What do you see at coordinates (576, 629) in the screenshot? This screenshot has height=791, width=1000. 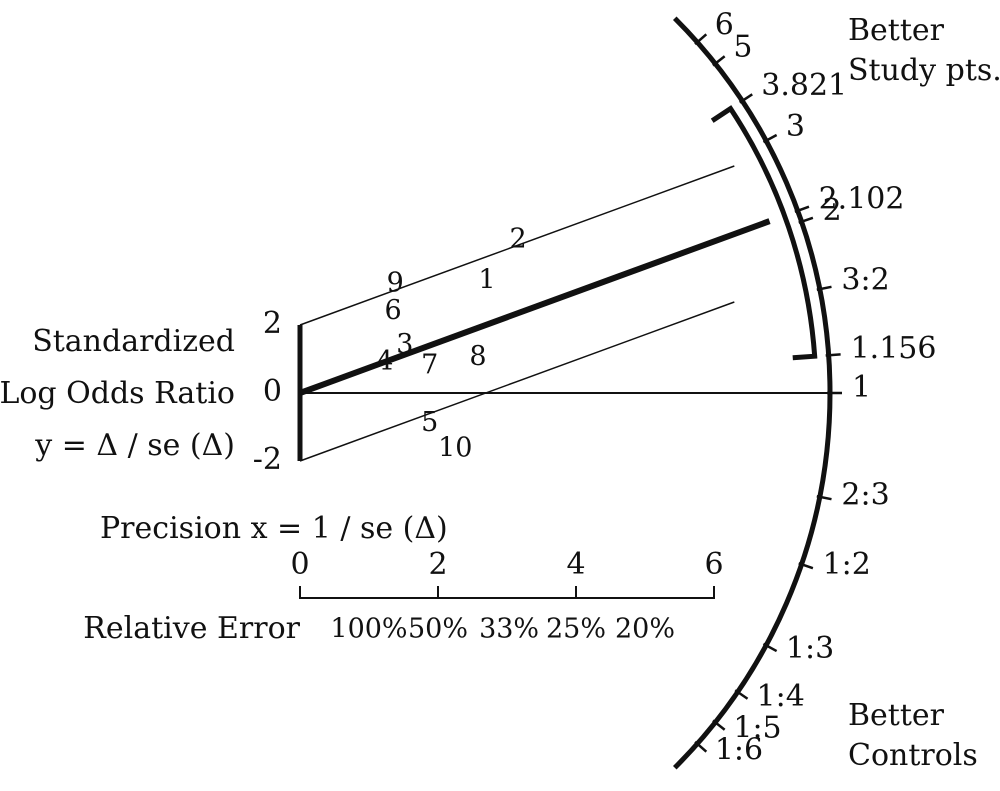 I see `relative-error-label: 25%` at bounding box center [576, 629].